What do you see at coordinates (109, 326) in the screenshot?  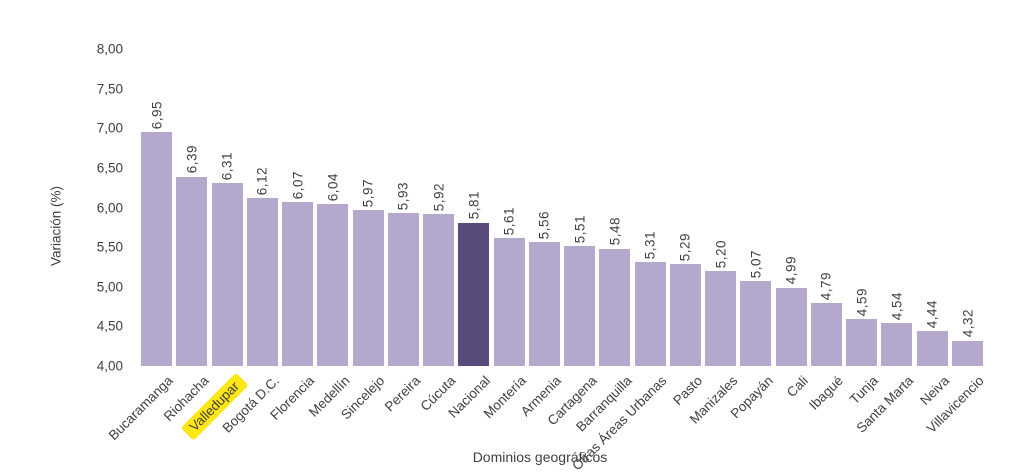 I see `y-tick-label: 4,50` at bounding box center [109, 326].